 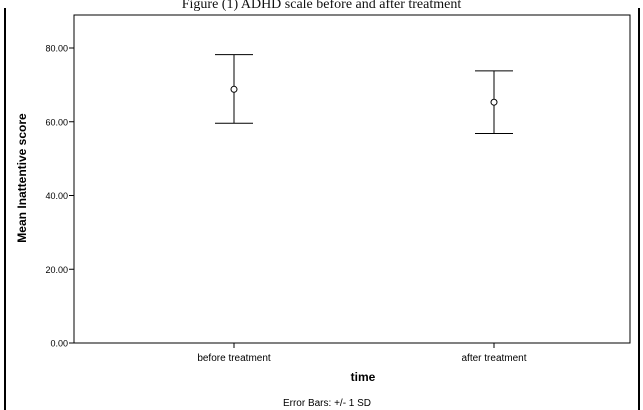 I want to click on y-axis-label: Mean Inattentive score, so click(x=22, y=178).